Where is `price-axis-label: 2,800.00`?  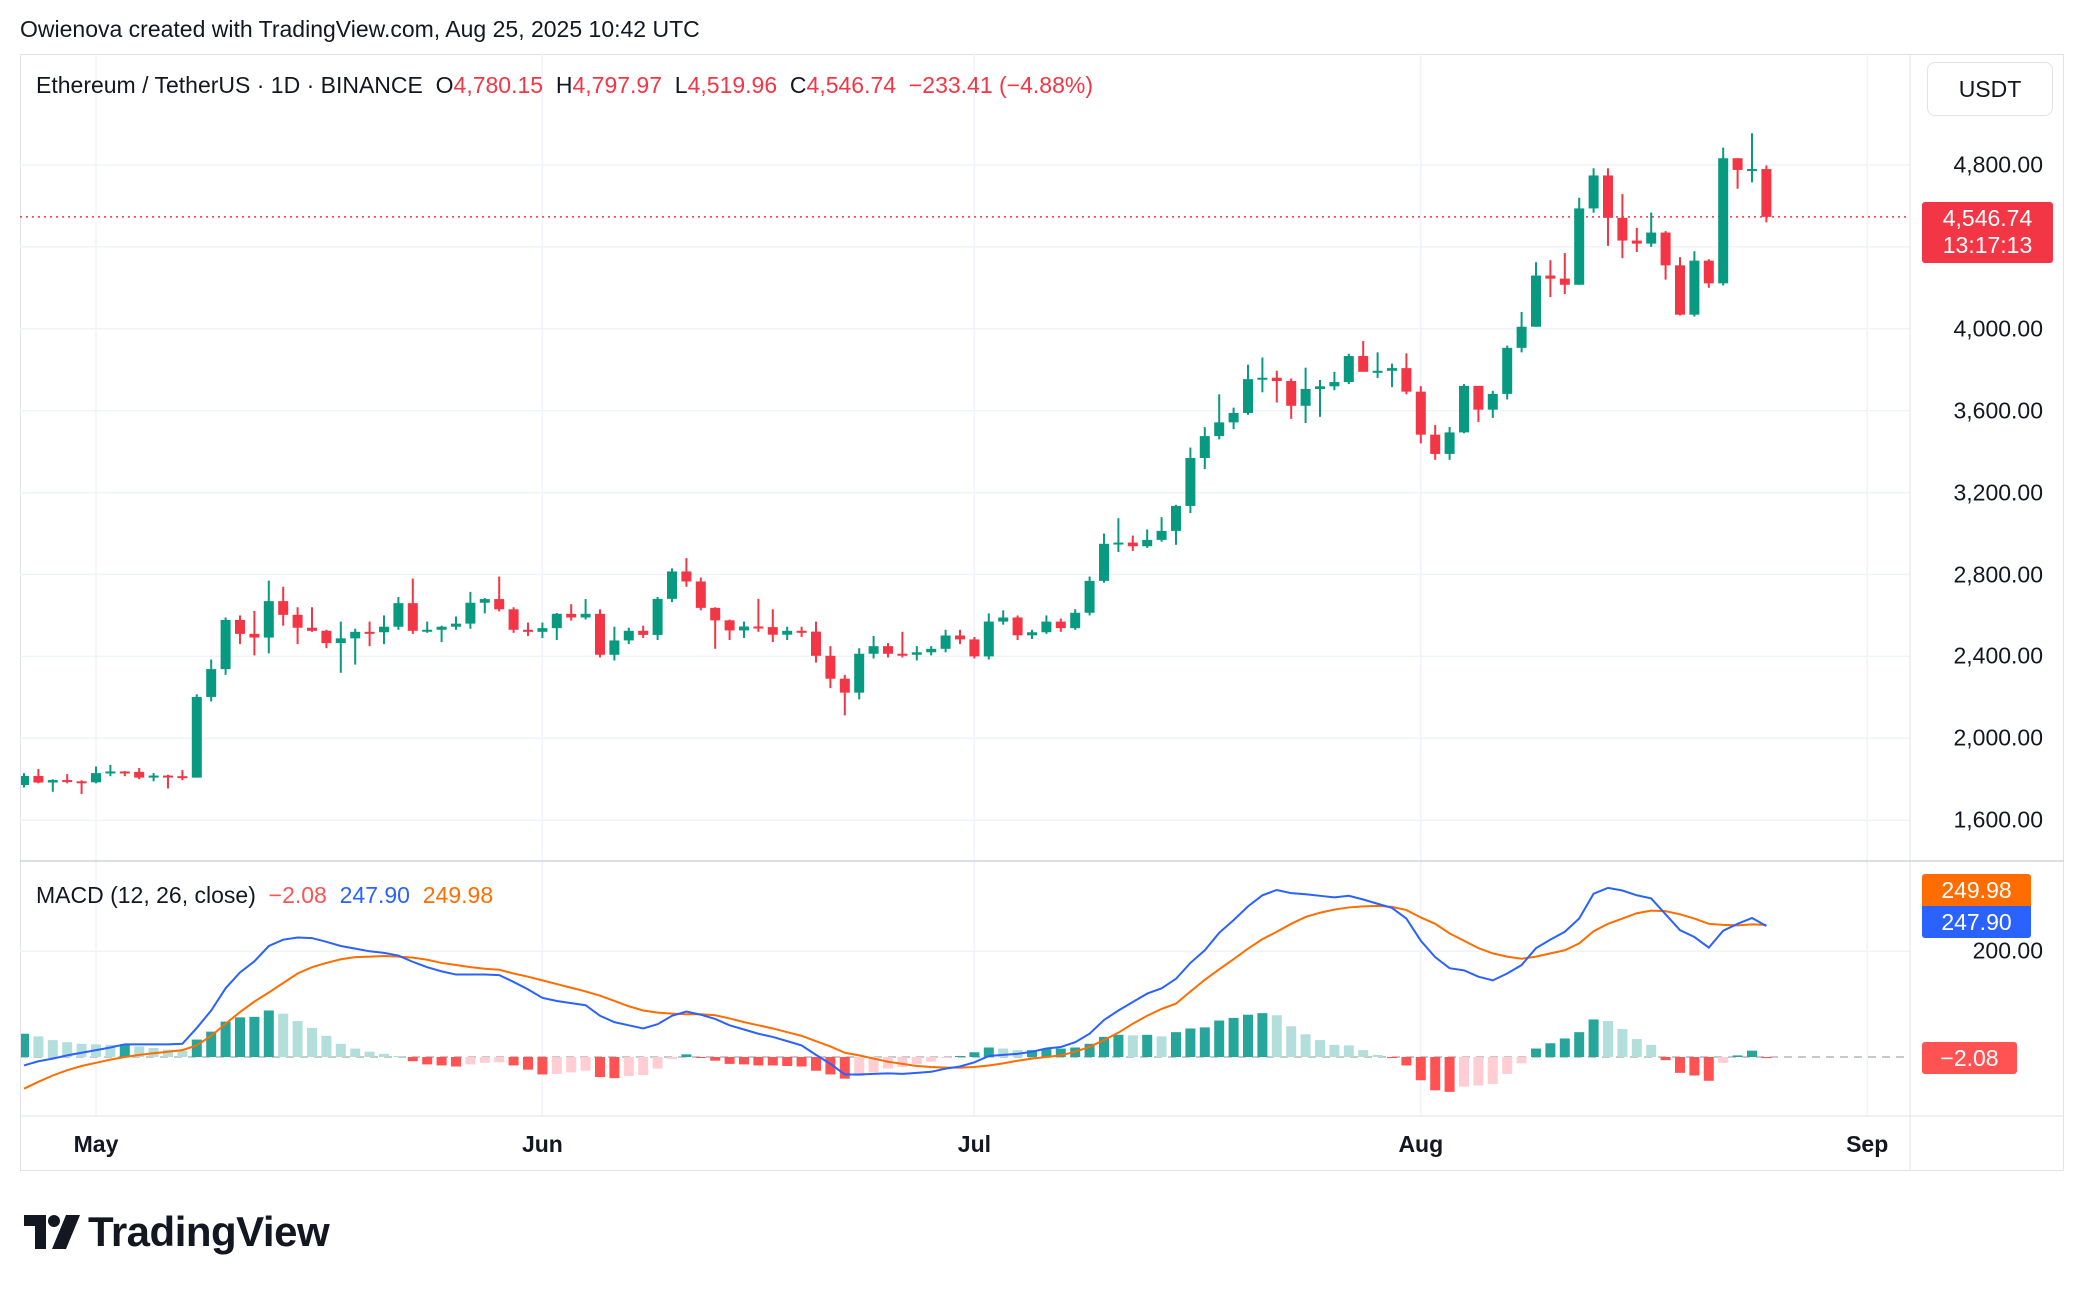 price-axis-label: 2,800.00 is located at coordinates (1998, 574).